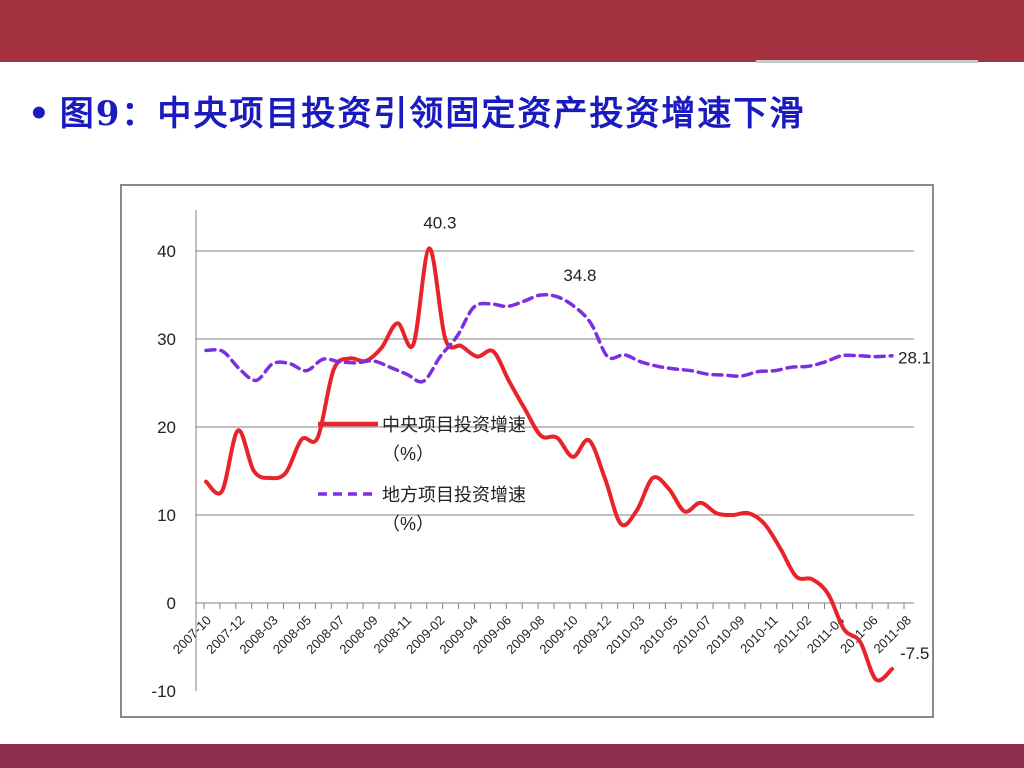 This screenshot has height=768, width=1024. I want to click on y-tick-label: 20, so click(166, 427).